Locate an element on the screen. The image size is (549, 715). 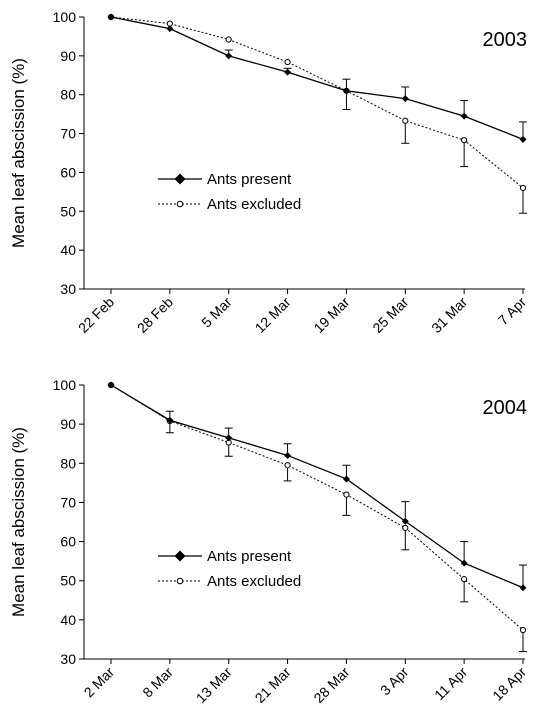
x-tick-label: 31 Mar is located at coordinates (449, 315).